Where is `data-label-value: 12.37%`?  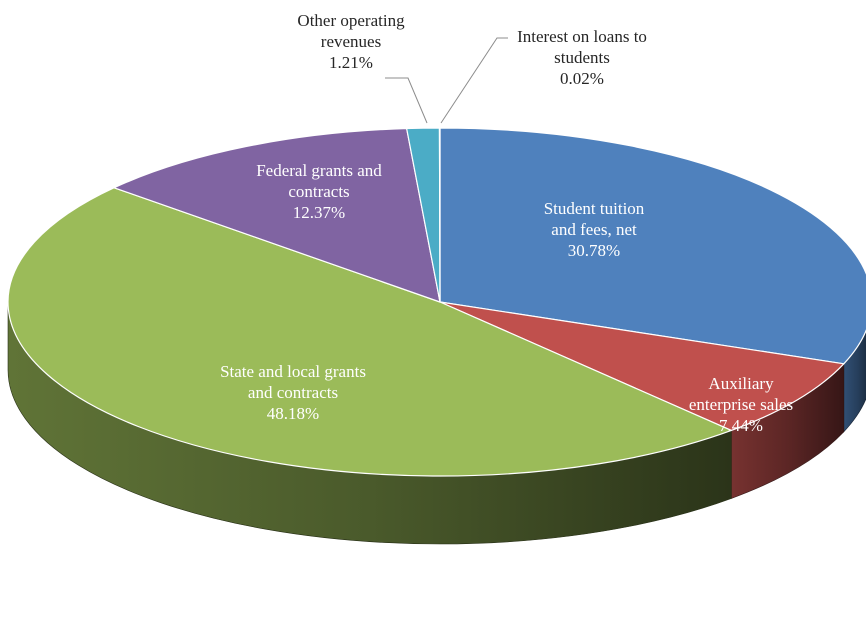 data-label-value: 12.37% is located at coordinates (319, 212).